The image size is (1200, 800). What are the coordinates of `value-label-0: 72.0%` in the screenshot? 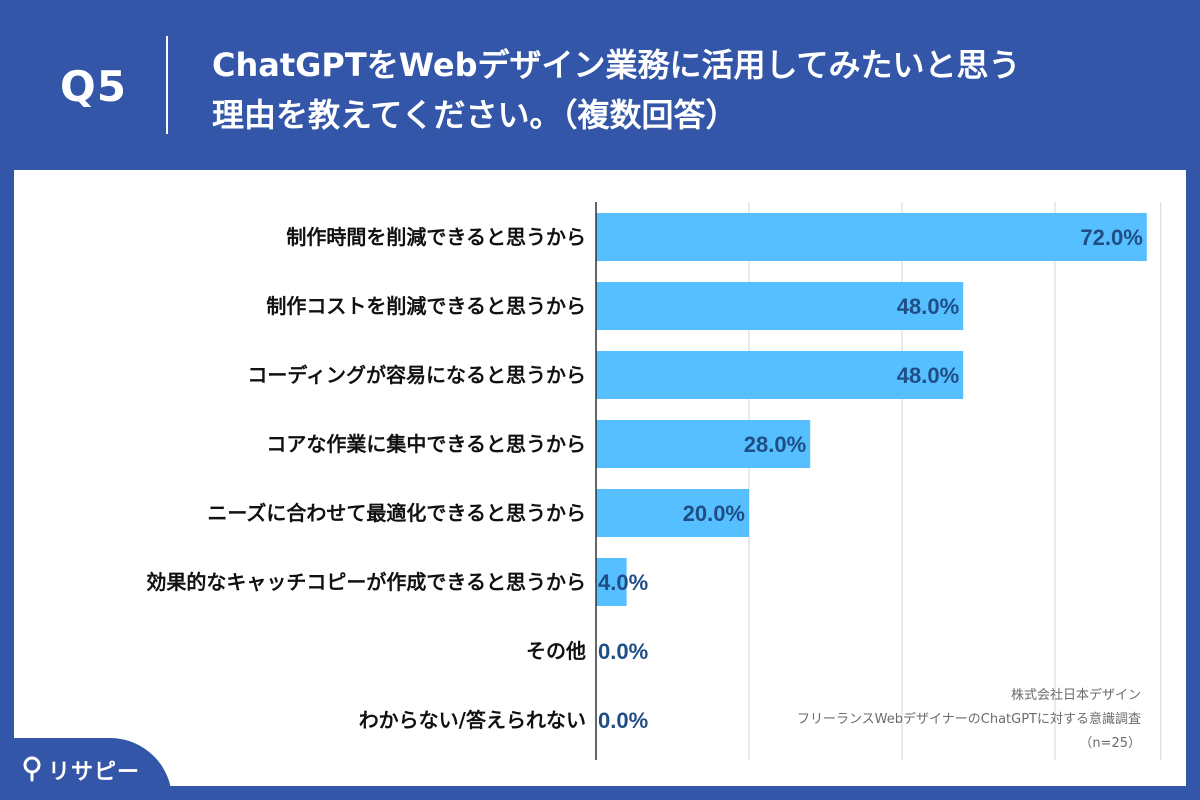 It's located at (1111, 237).